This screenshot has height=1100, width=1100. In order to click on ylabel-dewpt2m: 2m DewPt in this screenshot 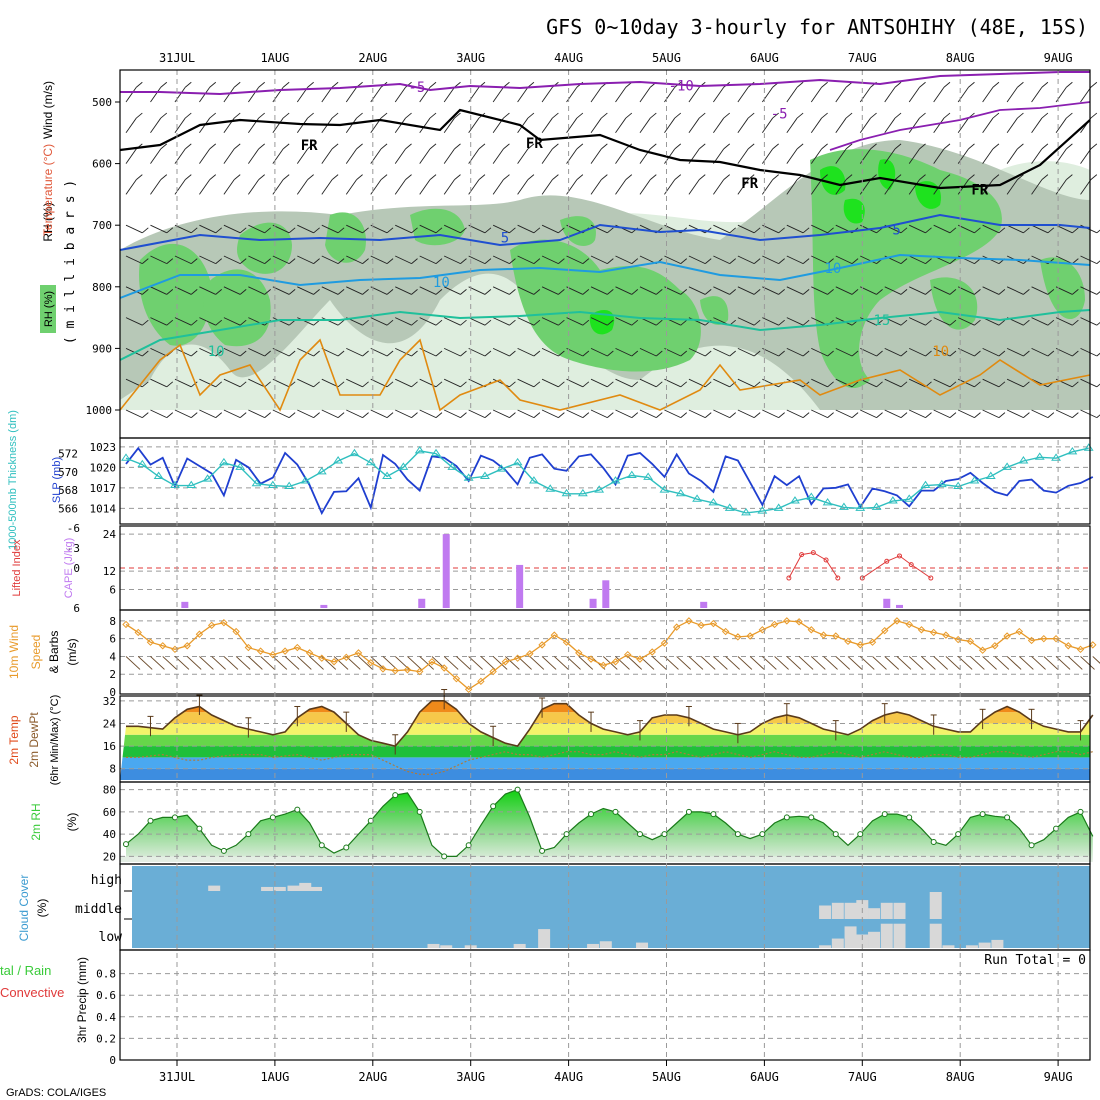, I will do `click(34, 740)`.